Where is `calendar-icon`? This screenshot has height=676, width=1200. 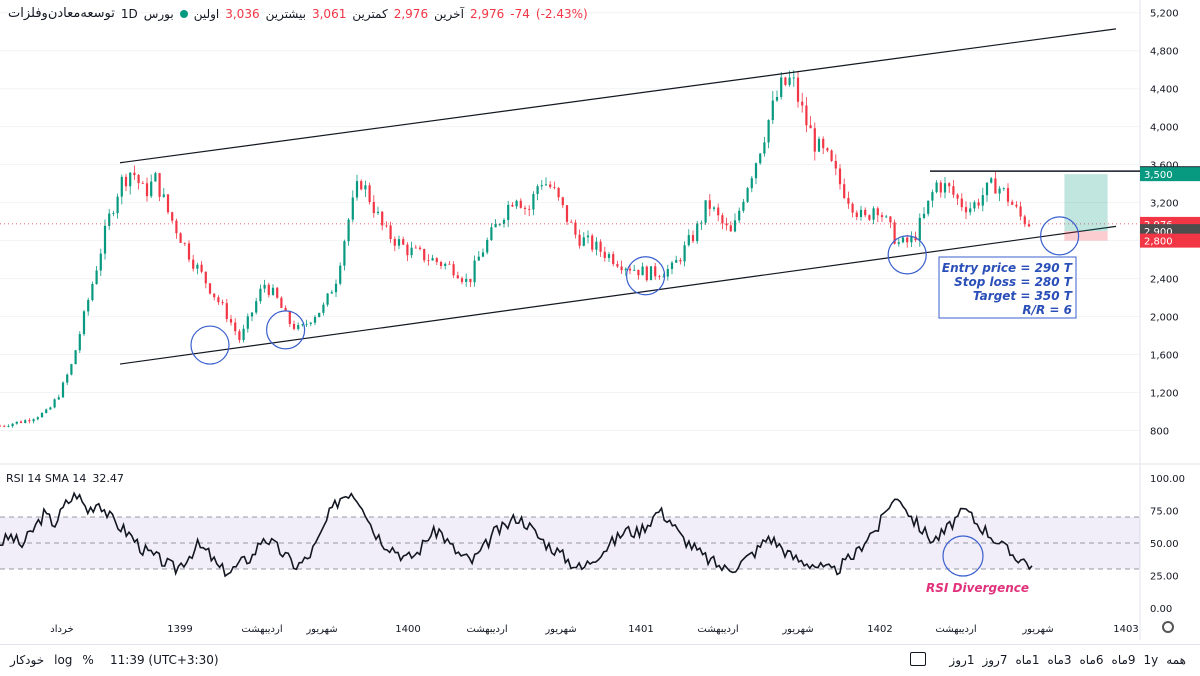 calendar-icon is located at coordinates (918, 659).